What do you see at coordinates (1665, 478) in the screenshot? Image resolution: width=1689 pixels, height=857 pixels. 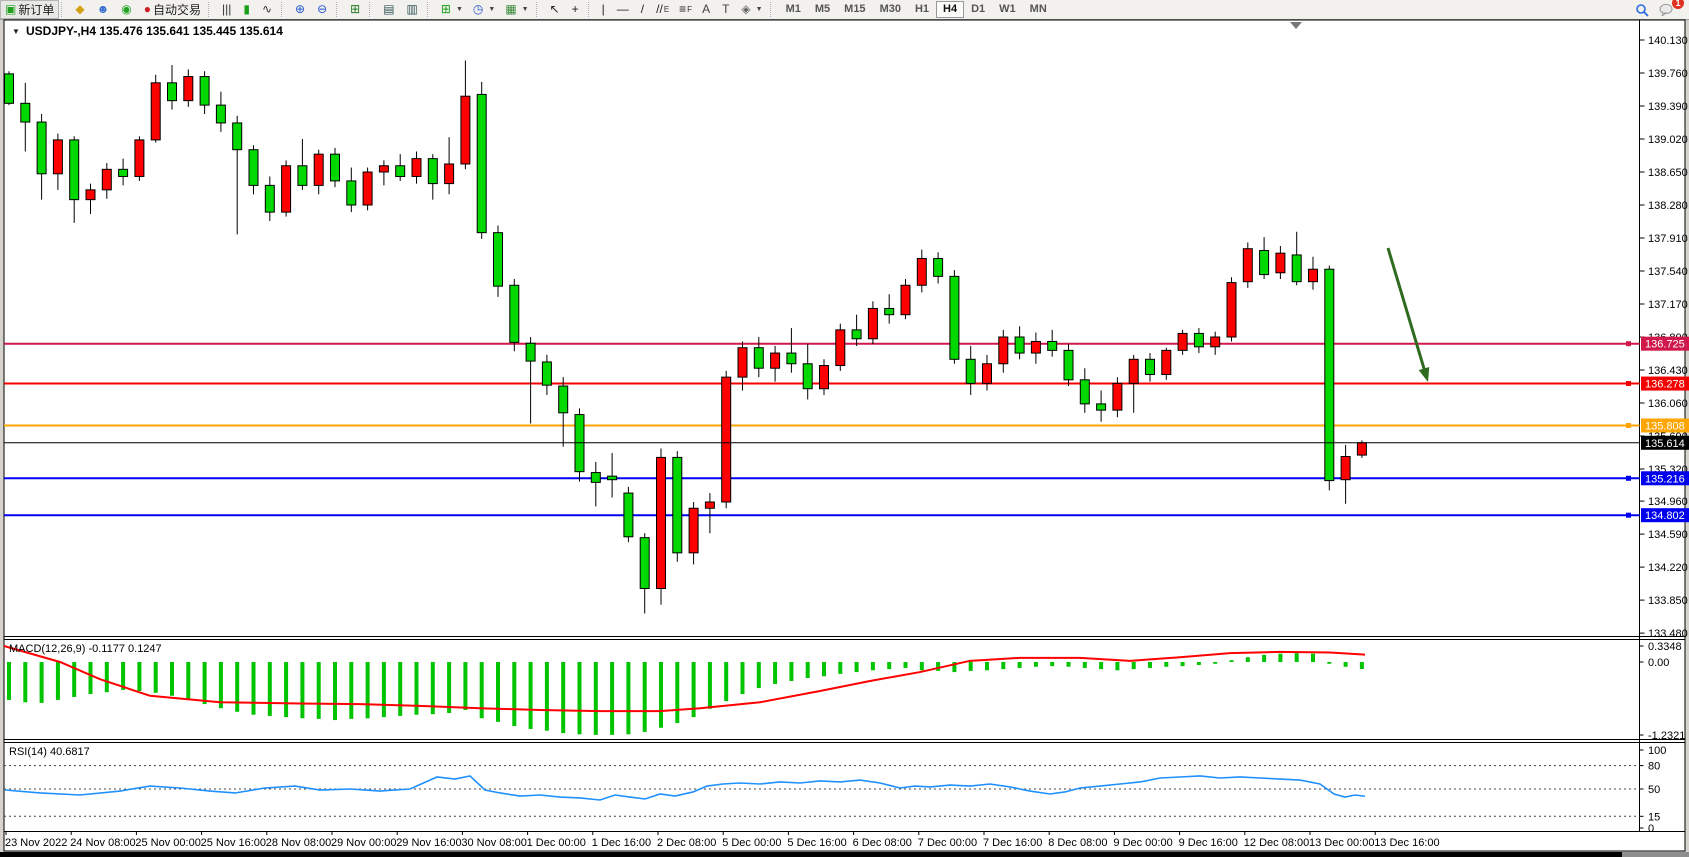 I see `level-price-label-box` at bounding box center [1665, 478].